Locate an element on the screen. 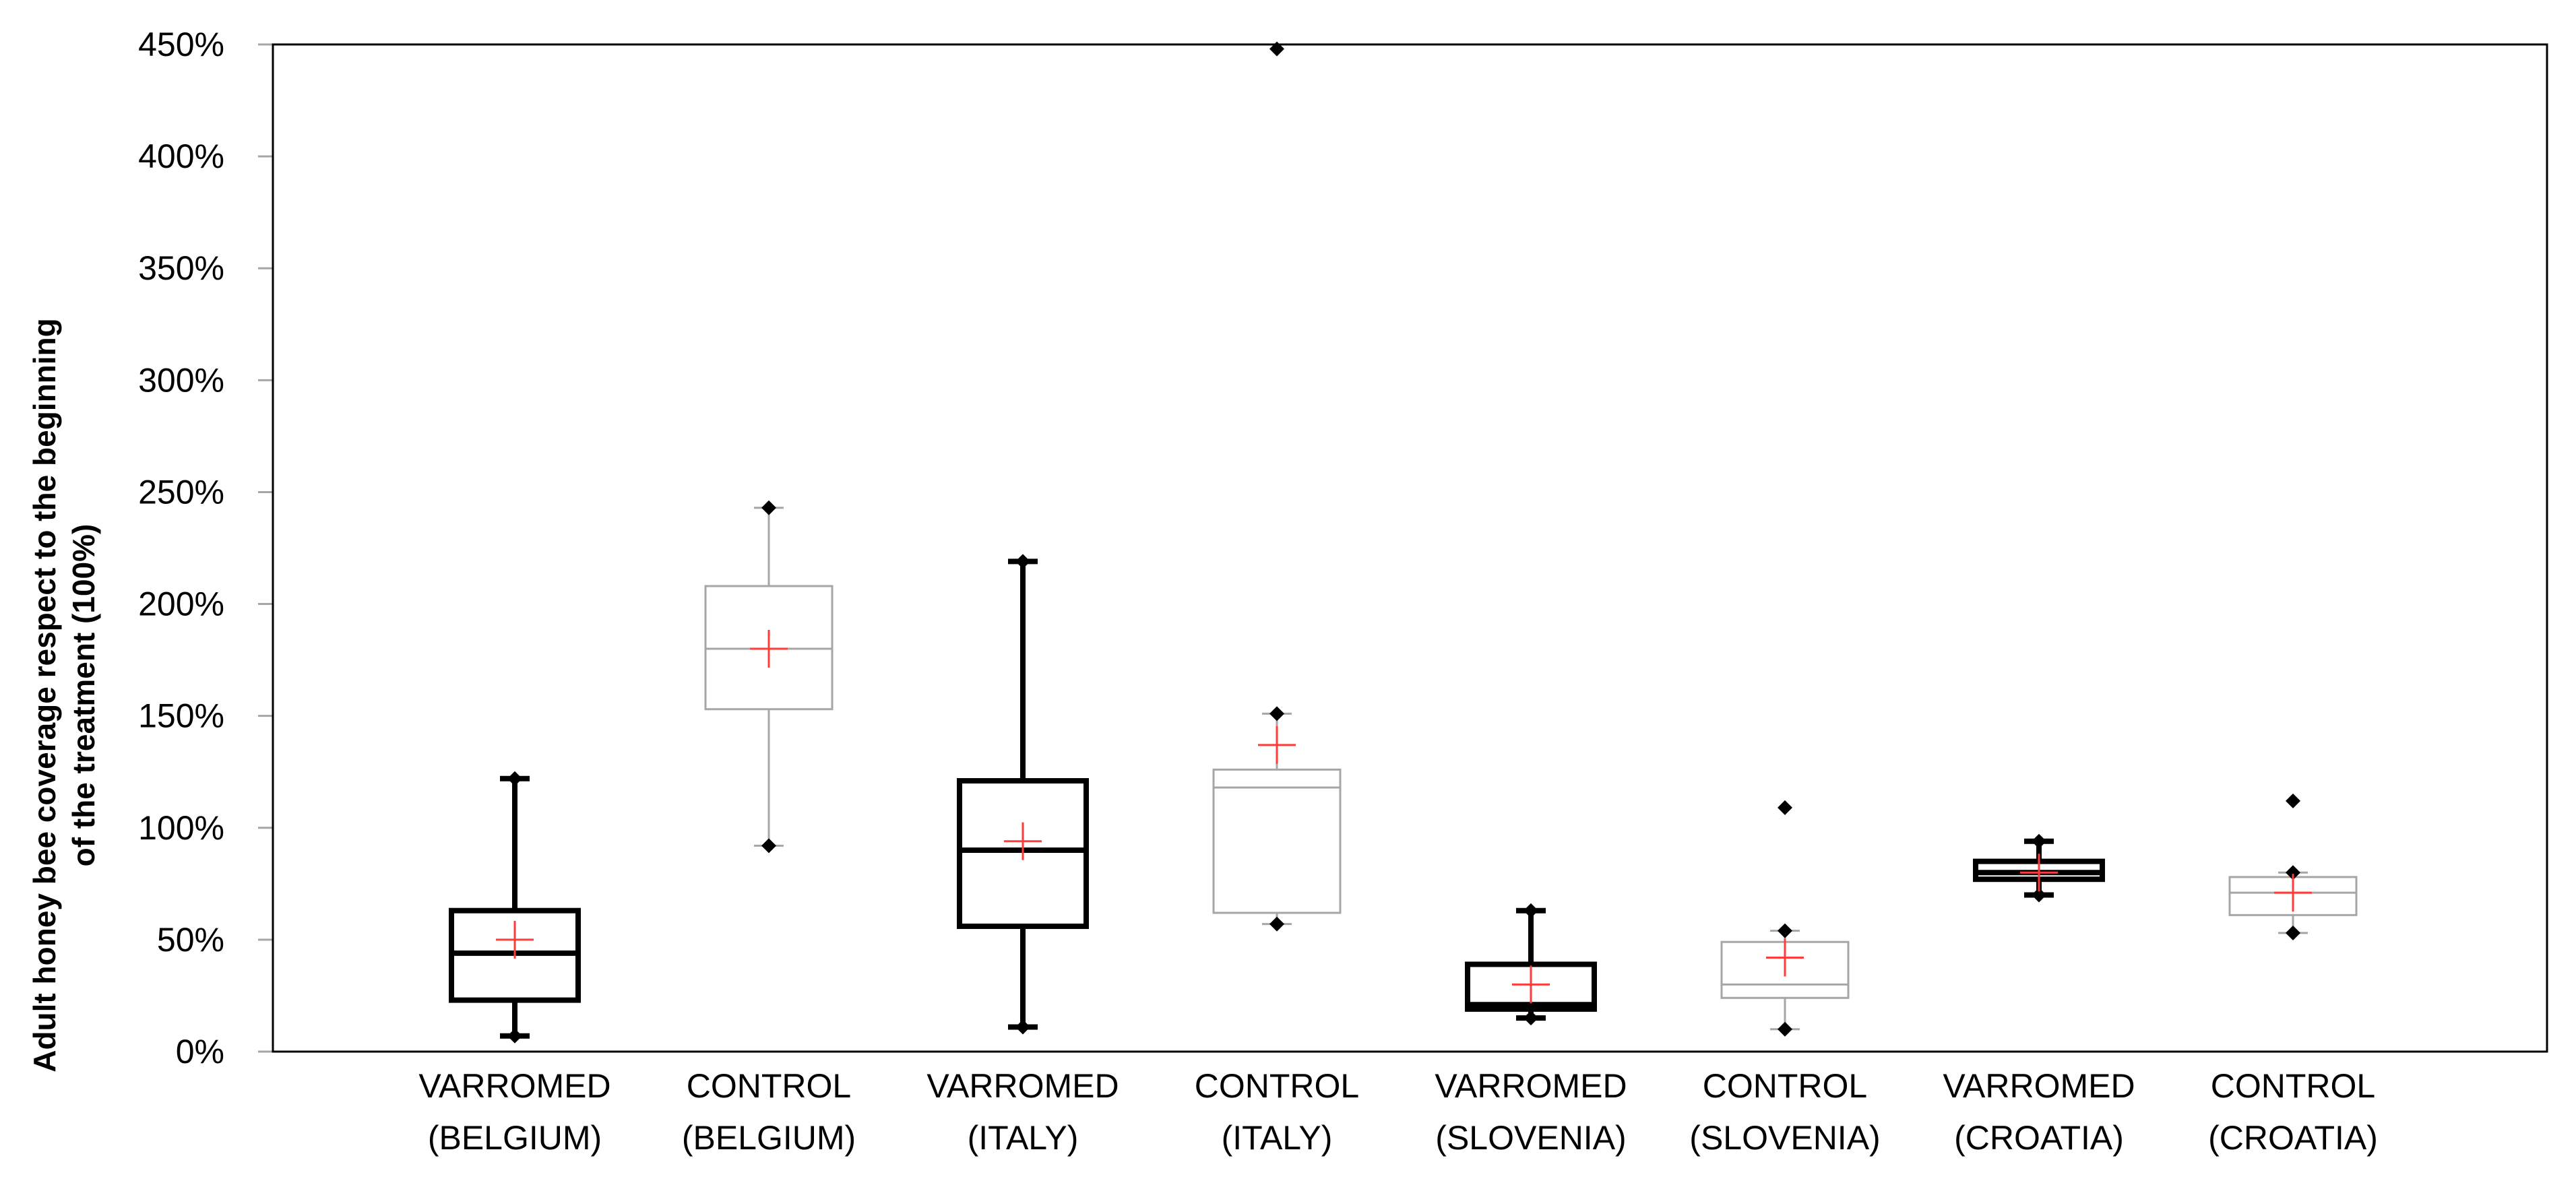 This screenshot has width=2576, height=1185. y-axis-ticks: 0% 50% 100% 150% 200% 250% 300% 350% 400% 450% is located at coordinates (205, 548).